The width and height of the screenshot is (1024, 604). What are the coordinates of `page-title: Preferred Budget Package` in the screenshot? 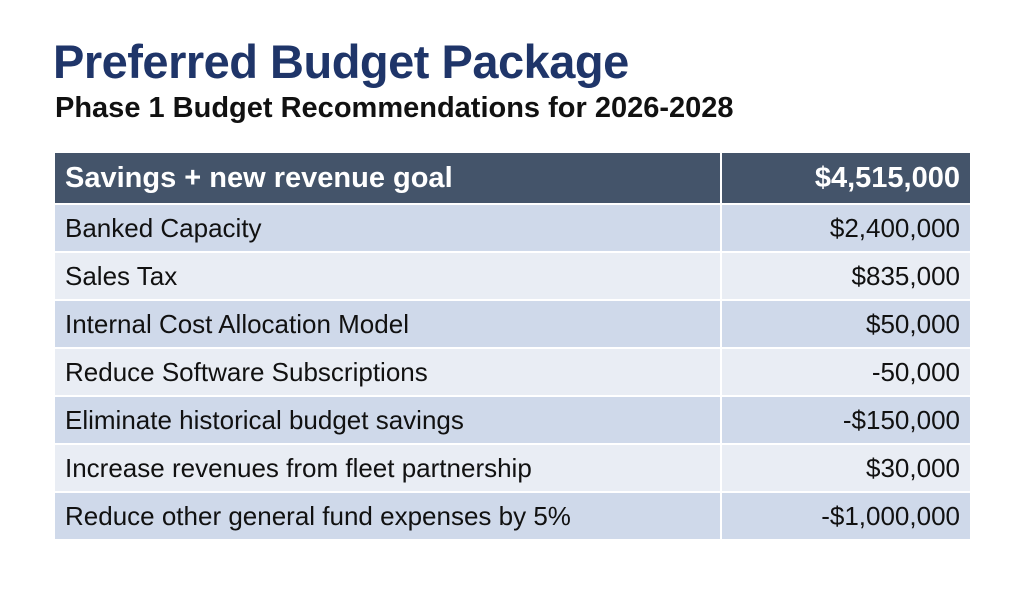 It's located at (341, 61).